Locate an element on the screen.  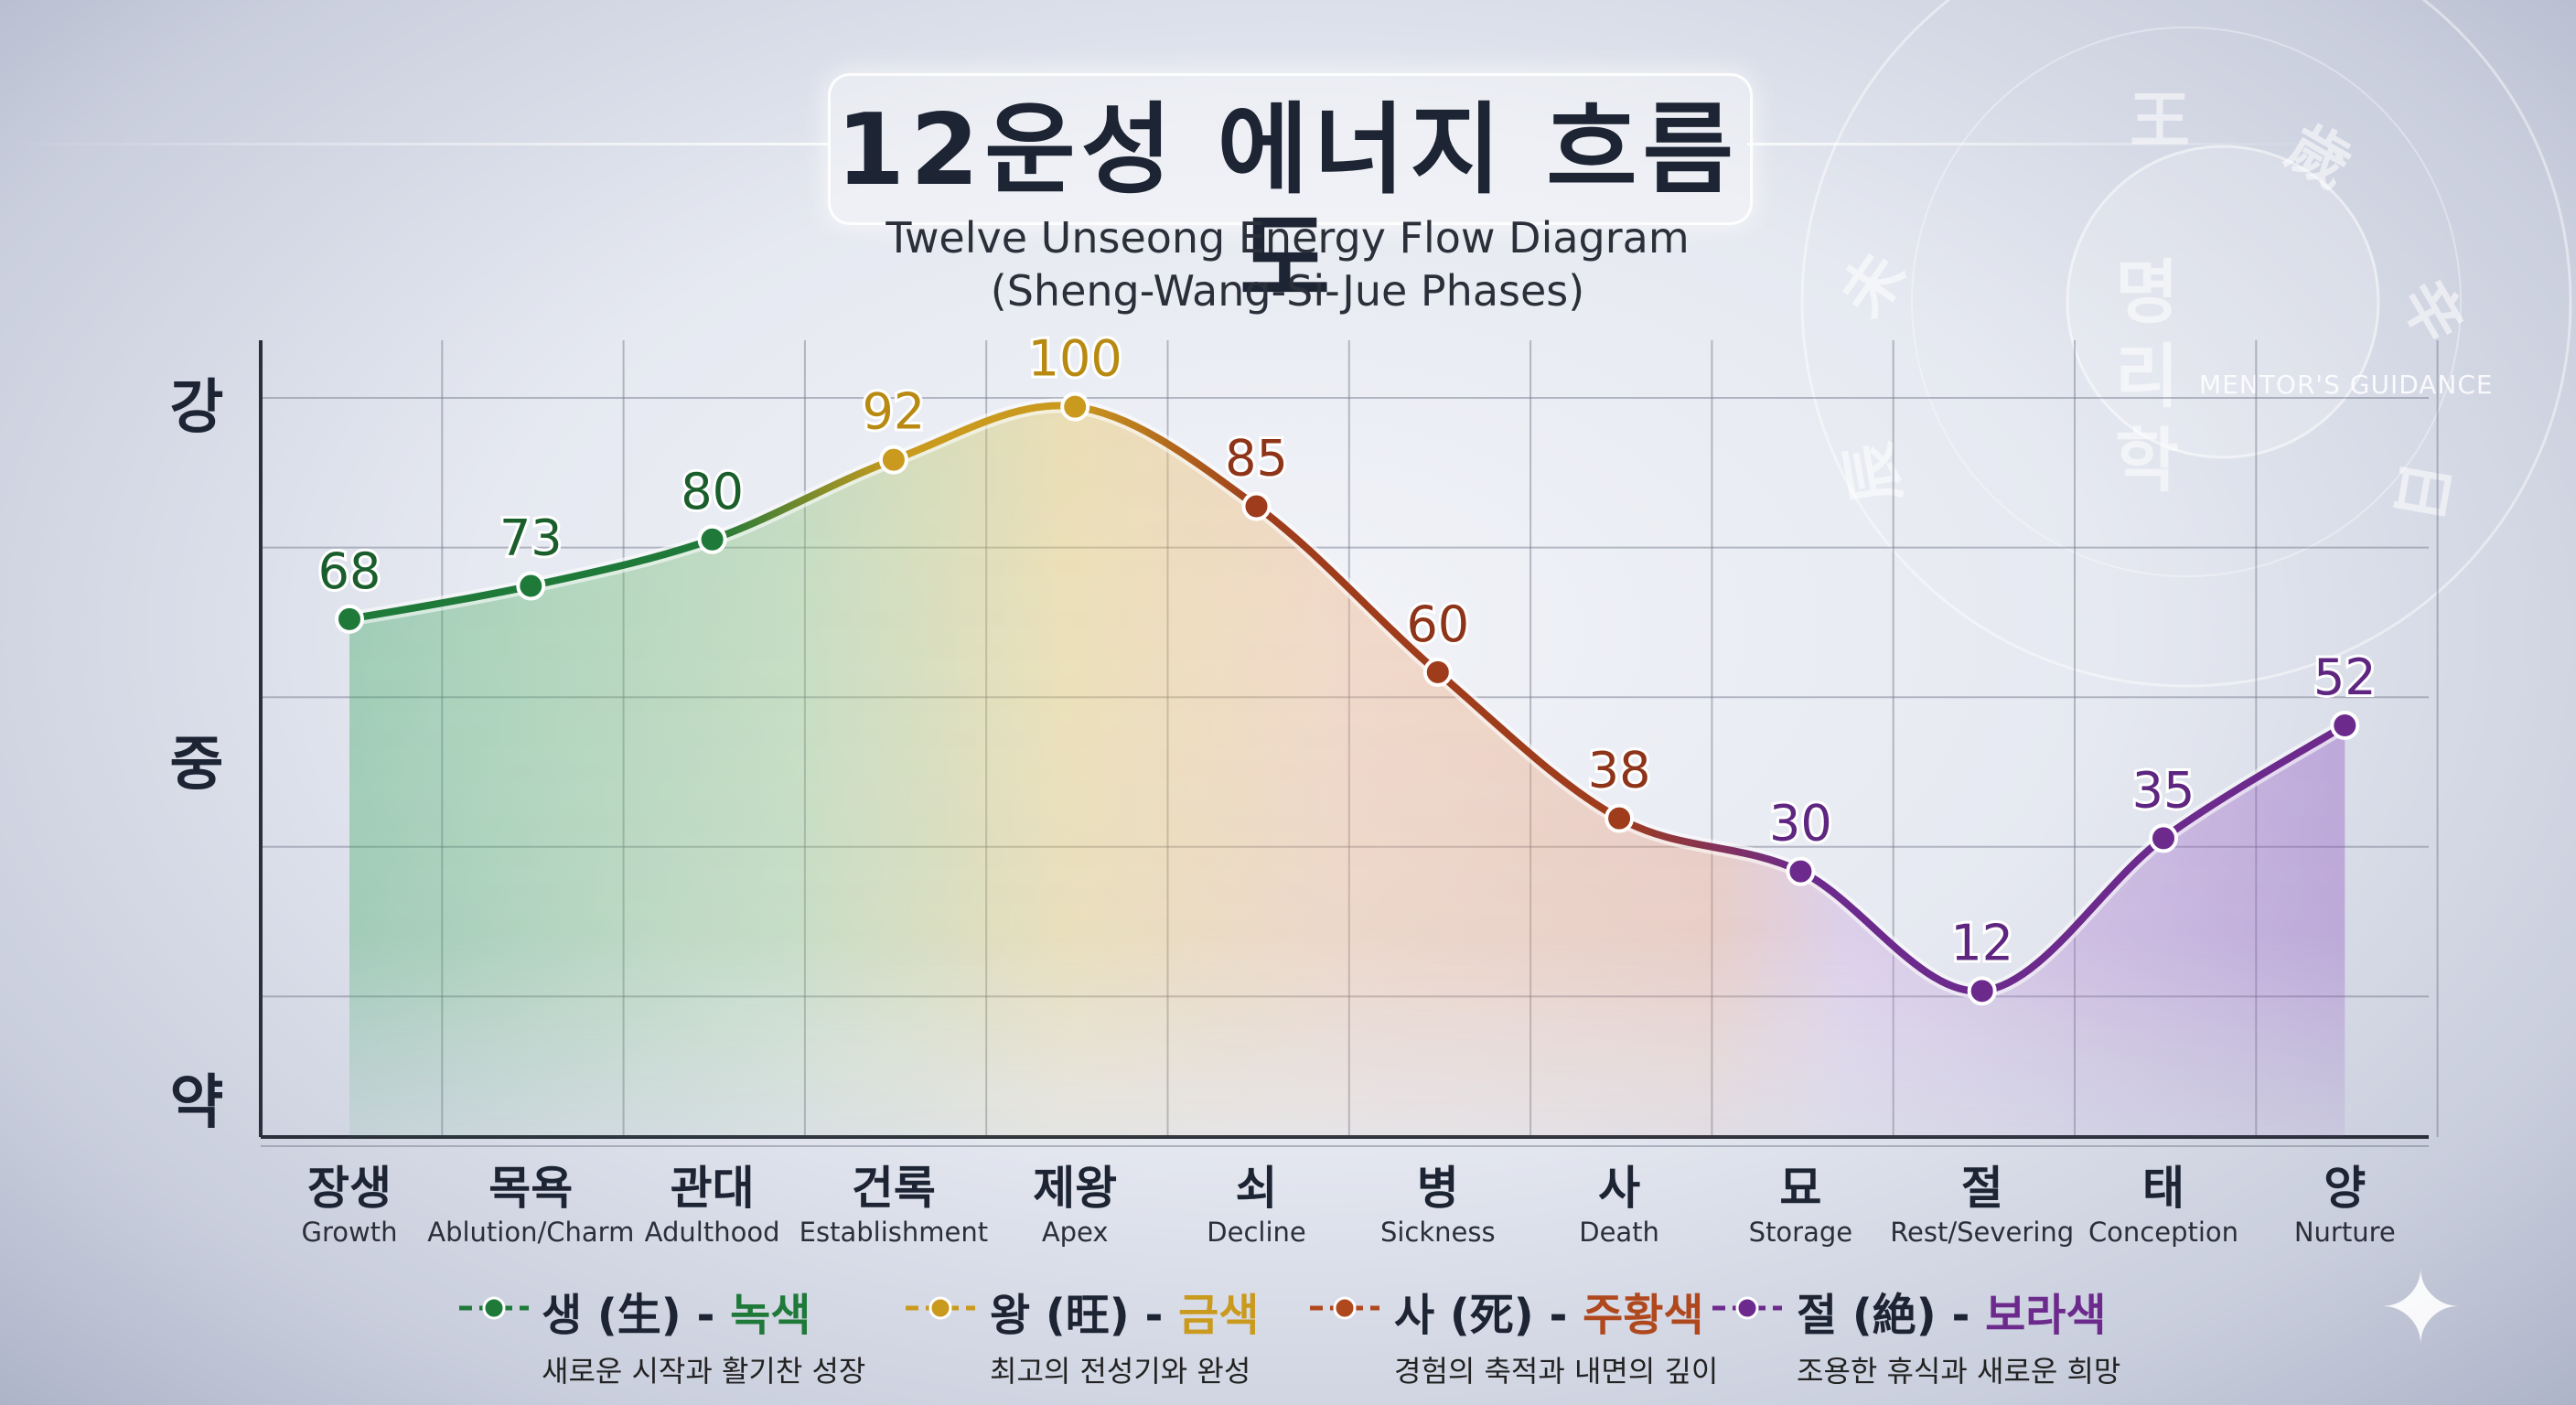
x-tick-sublabel: Apex is located at coordinates (1076, 1232).